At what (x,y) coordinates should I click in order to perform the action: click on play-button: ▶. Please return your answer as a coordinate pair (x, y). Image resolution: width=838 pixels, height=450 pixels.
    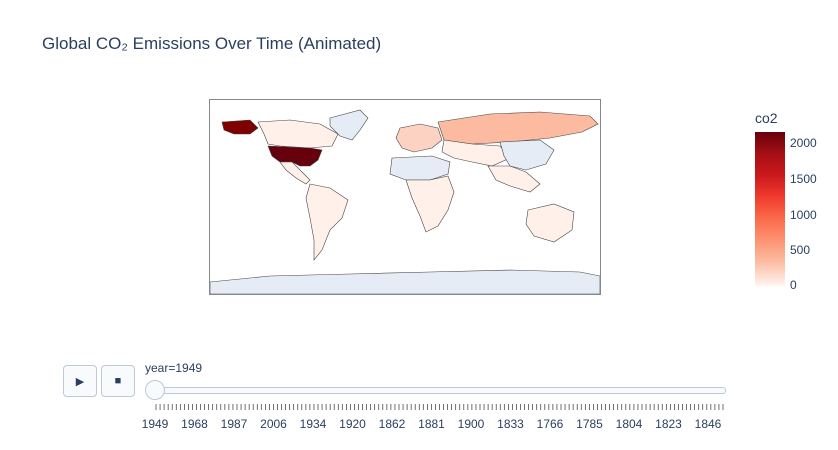
    Looking at the image, I should click on (80, 381).